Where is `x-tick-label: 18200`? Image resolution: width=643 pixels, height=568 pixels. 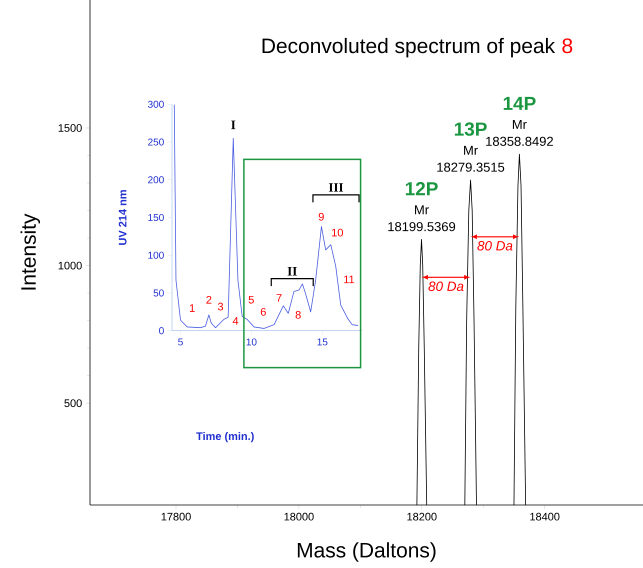
x-tick-label: 18200 is located at coordinates (422, 516).